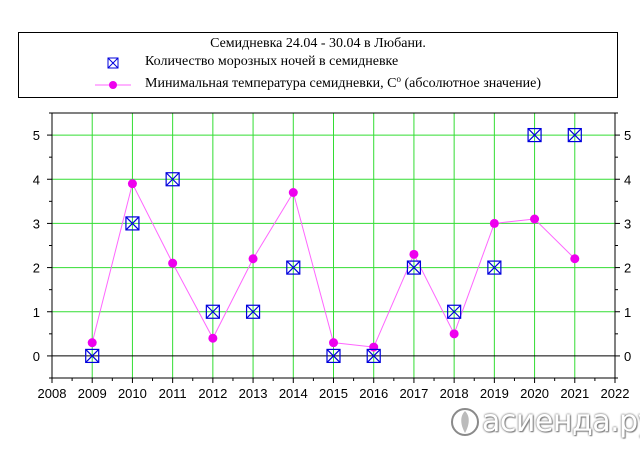 This screenshot has height=450, width=640. What do you see at coordinates (92, 393) in the screenshot?
I see `x-tick-label-2009: 2009` at bounding box center [92, 393].